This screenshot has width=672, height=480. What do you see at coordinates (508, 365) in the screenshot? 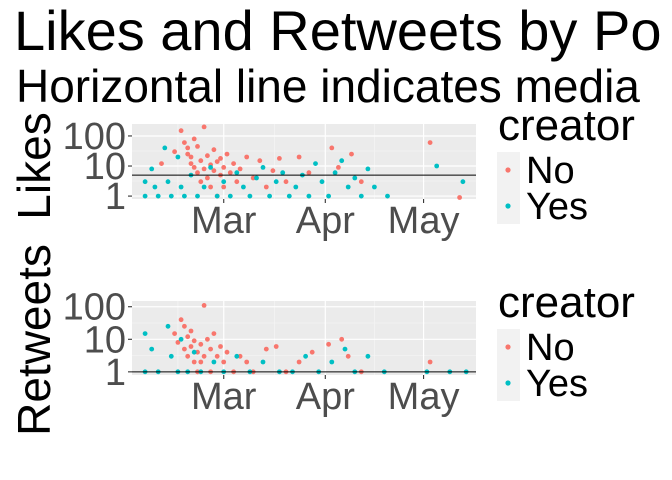
I see `legend-key-background` at bounding box center [508, 365].